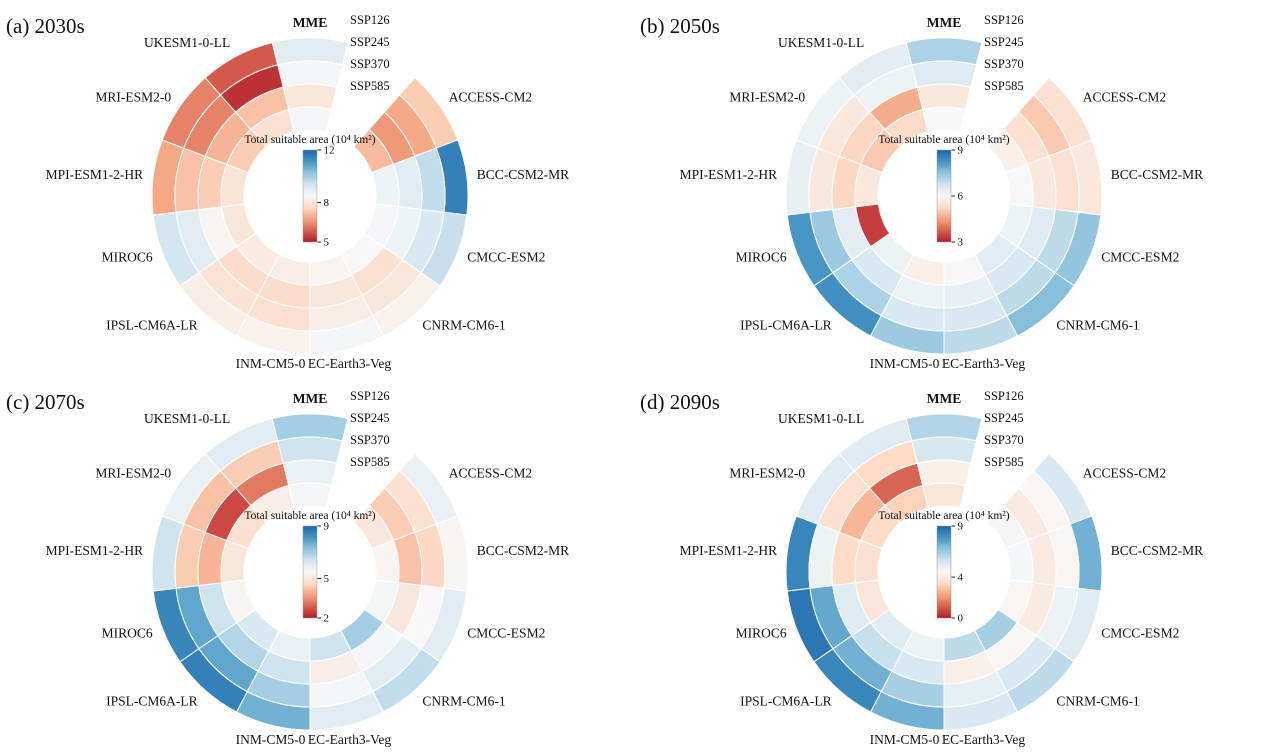 Image resolution: width=1268 pixels, height=753 pixels. I want to click on panel-label: (d) 2090s, so click(680, 402).